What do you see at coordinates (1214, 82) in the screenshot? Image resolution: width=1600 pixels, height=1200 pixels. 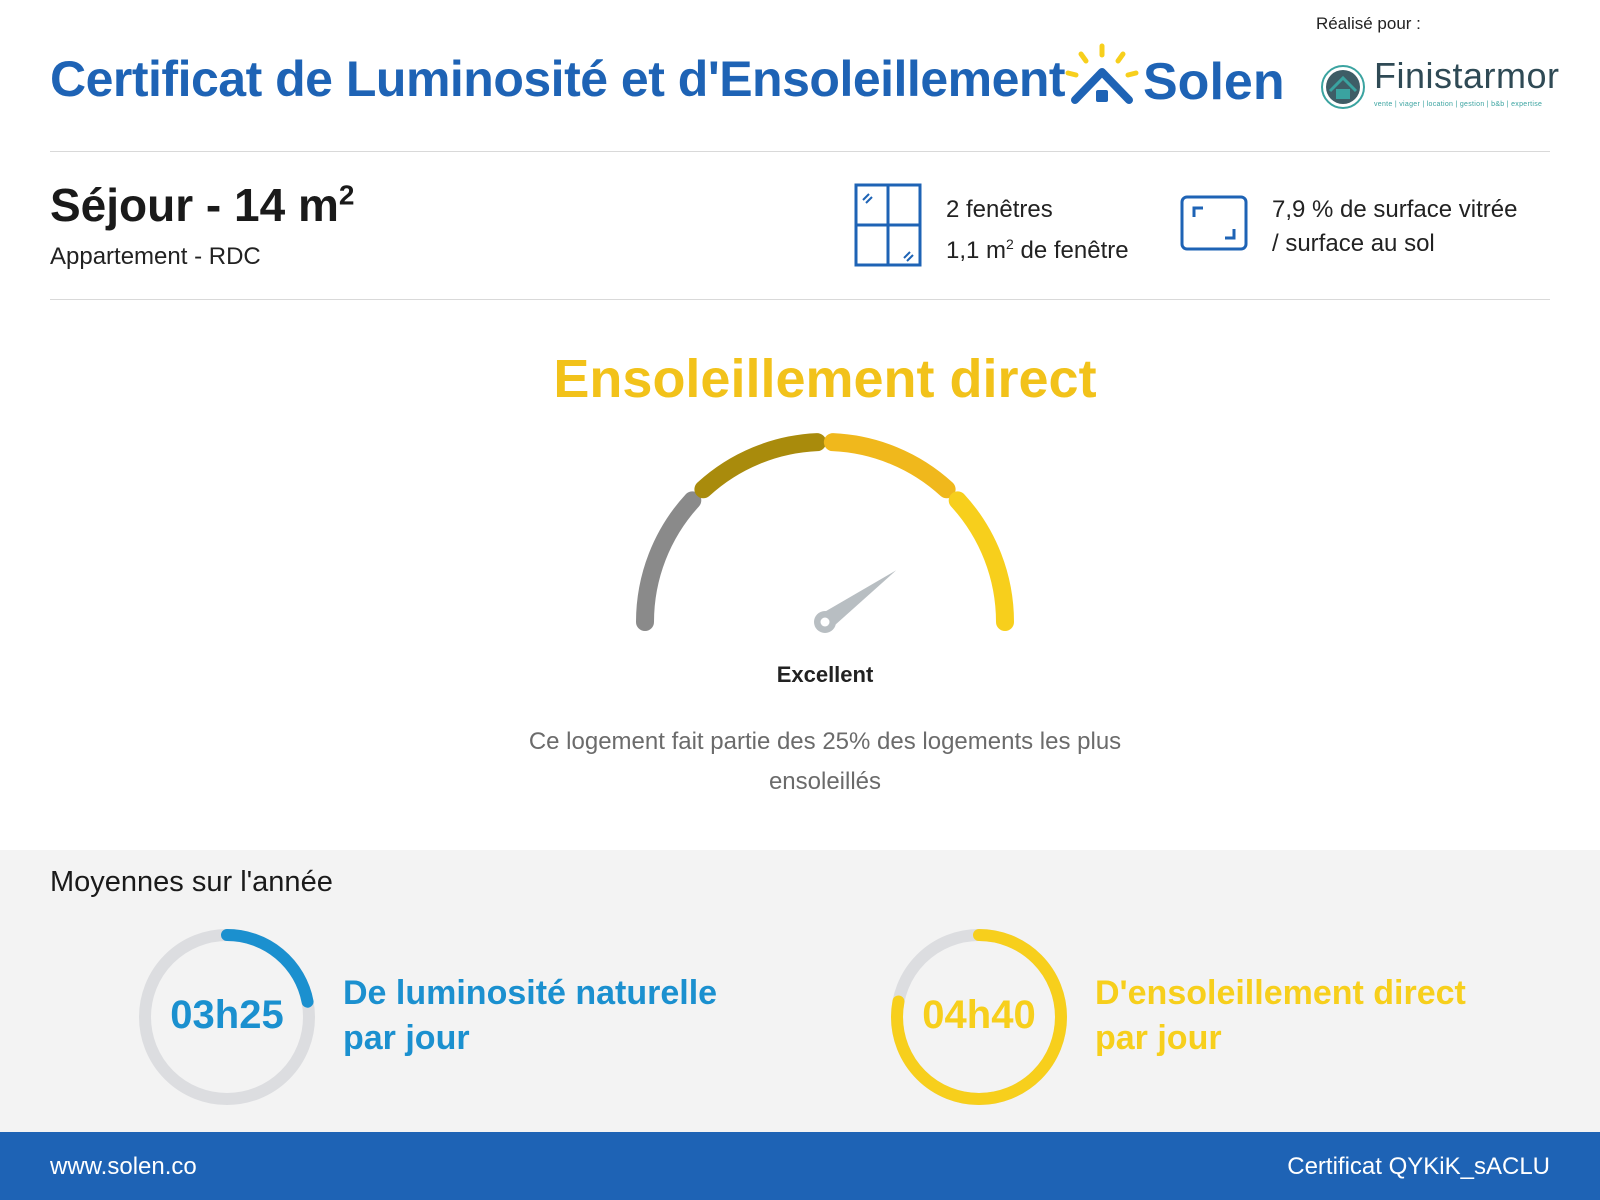 I see `brand-name: Solen` at bounding box center [1214, 82].